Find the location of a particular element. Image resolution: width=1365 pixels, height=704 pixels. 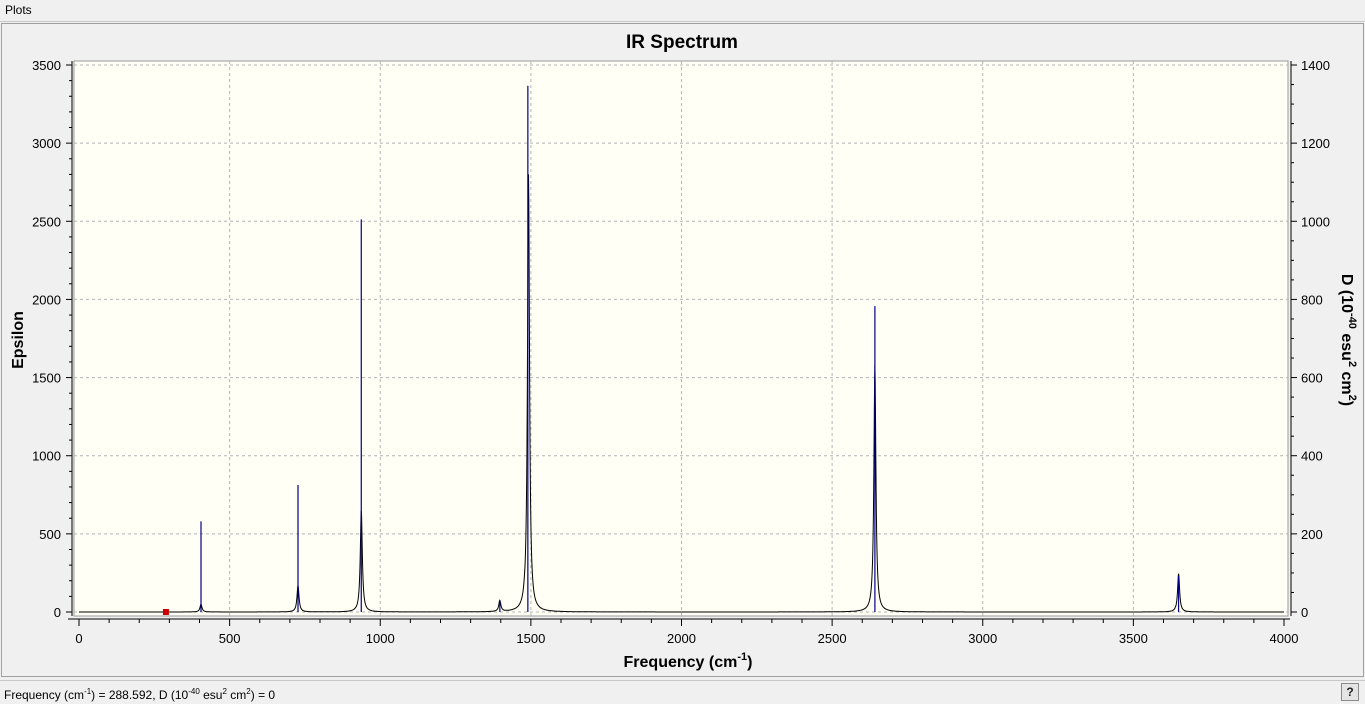

x-tick-label: 3000 is located at coordinates (982, 638).